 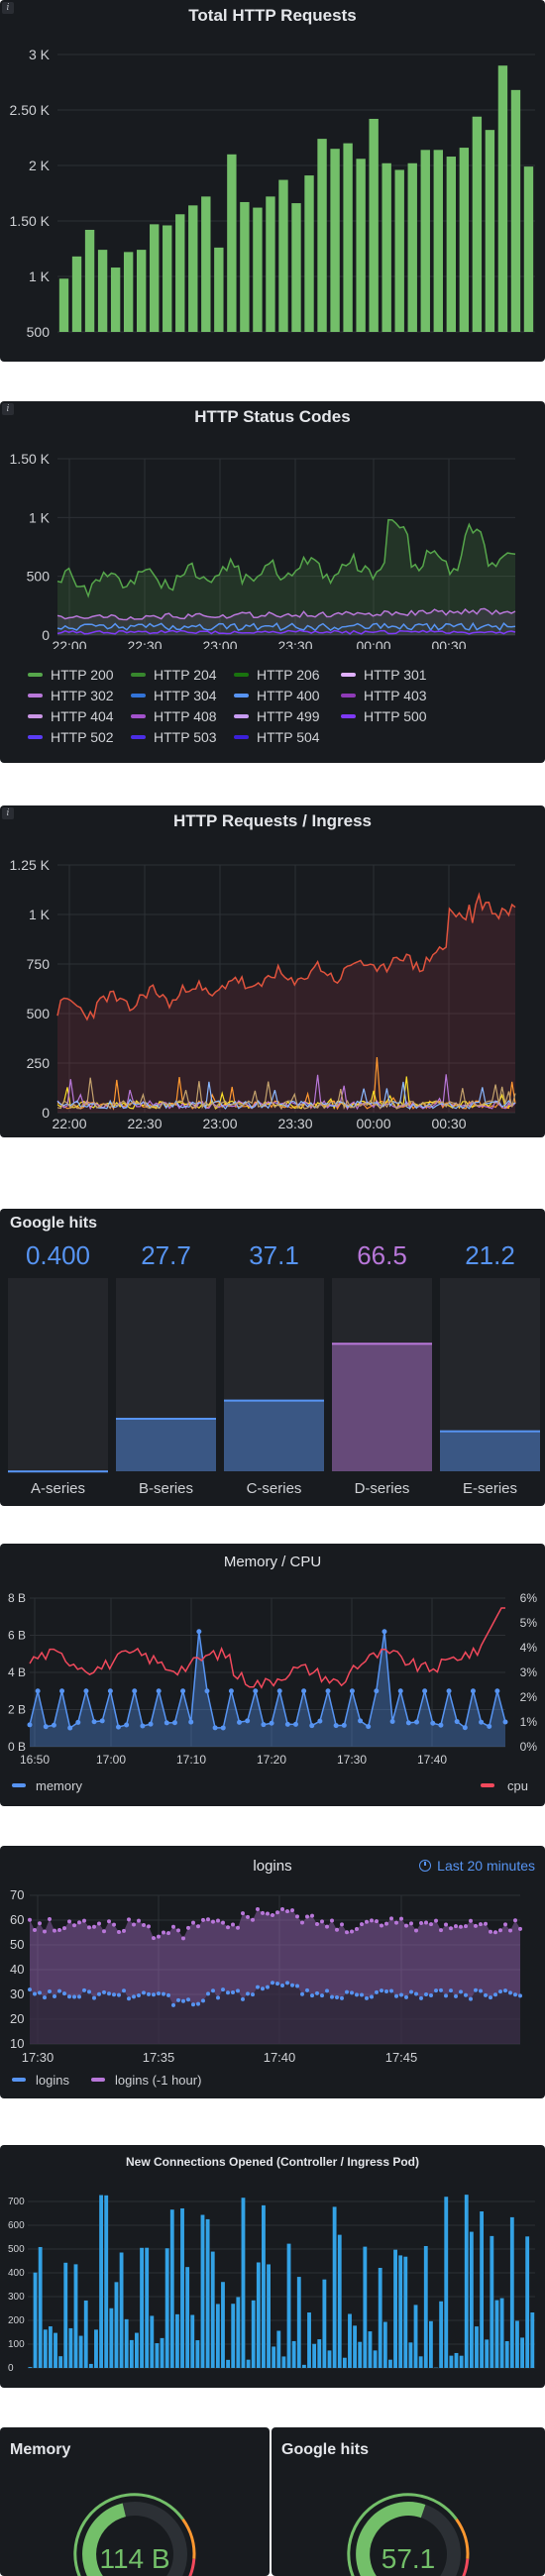 I want to click on legend-item: HTTP 408, so click(x=174, y=716).